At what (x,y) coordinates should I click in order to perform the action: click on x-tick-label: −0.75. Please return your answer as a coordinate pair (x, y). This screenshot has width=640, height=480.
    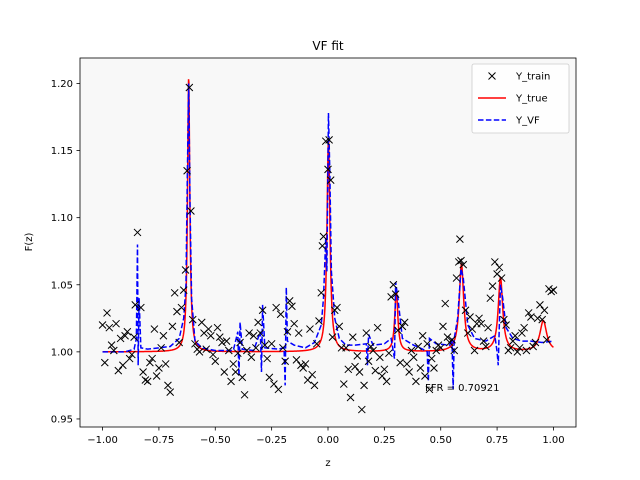
    Looking at the image, I should click on (159, 440).